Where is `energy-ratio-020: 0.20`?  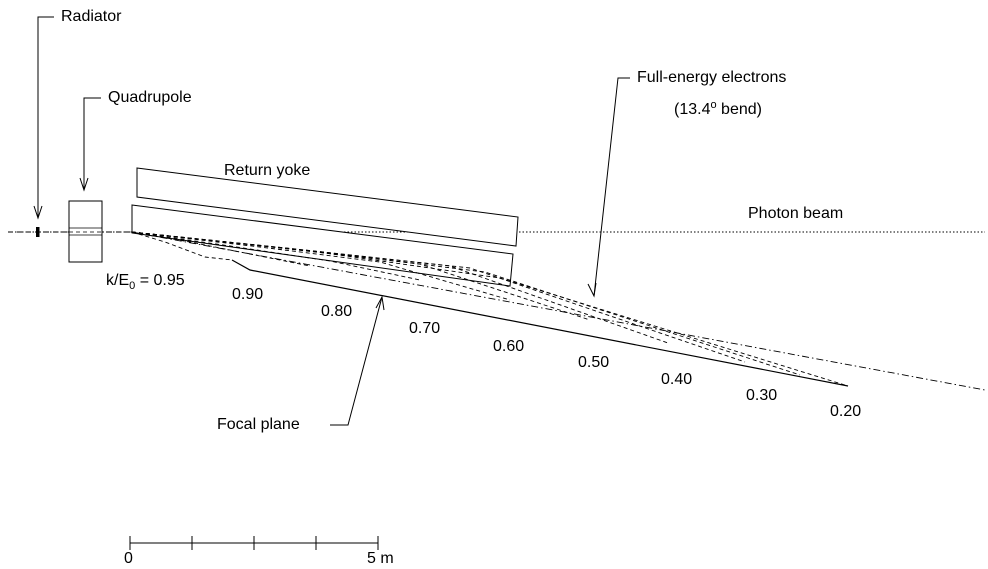 energy-ratio-020: 0.20 is located at coordinates (846, 411).